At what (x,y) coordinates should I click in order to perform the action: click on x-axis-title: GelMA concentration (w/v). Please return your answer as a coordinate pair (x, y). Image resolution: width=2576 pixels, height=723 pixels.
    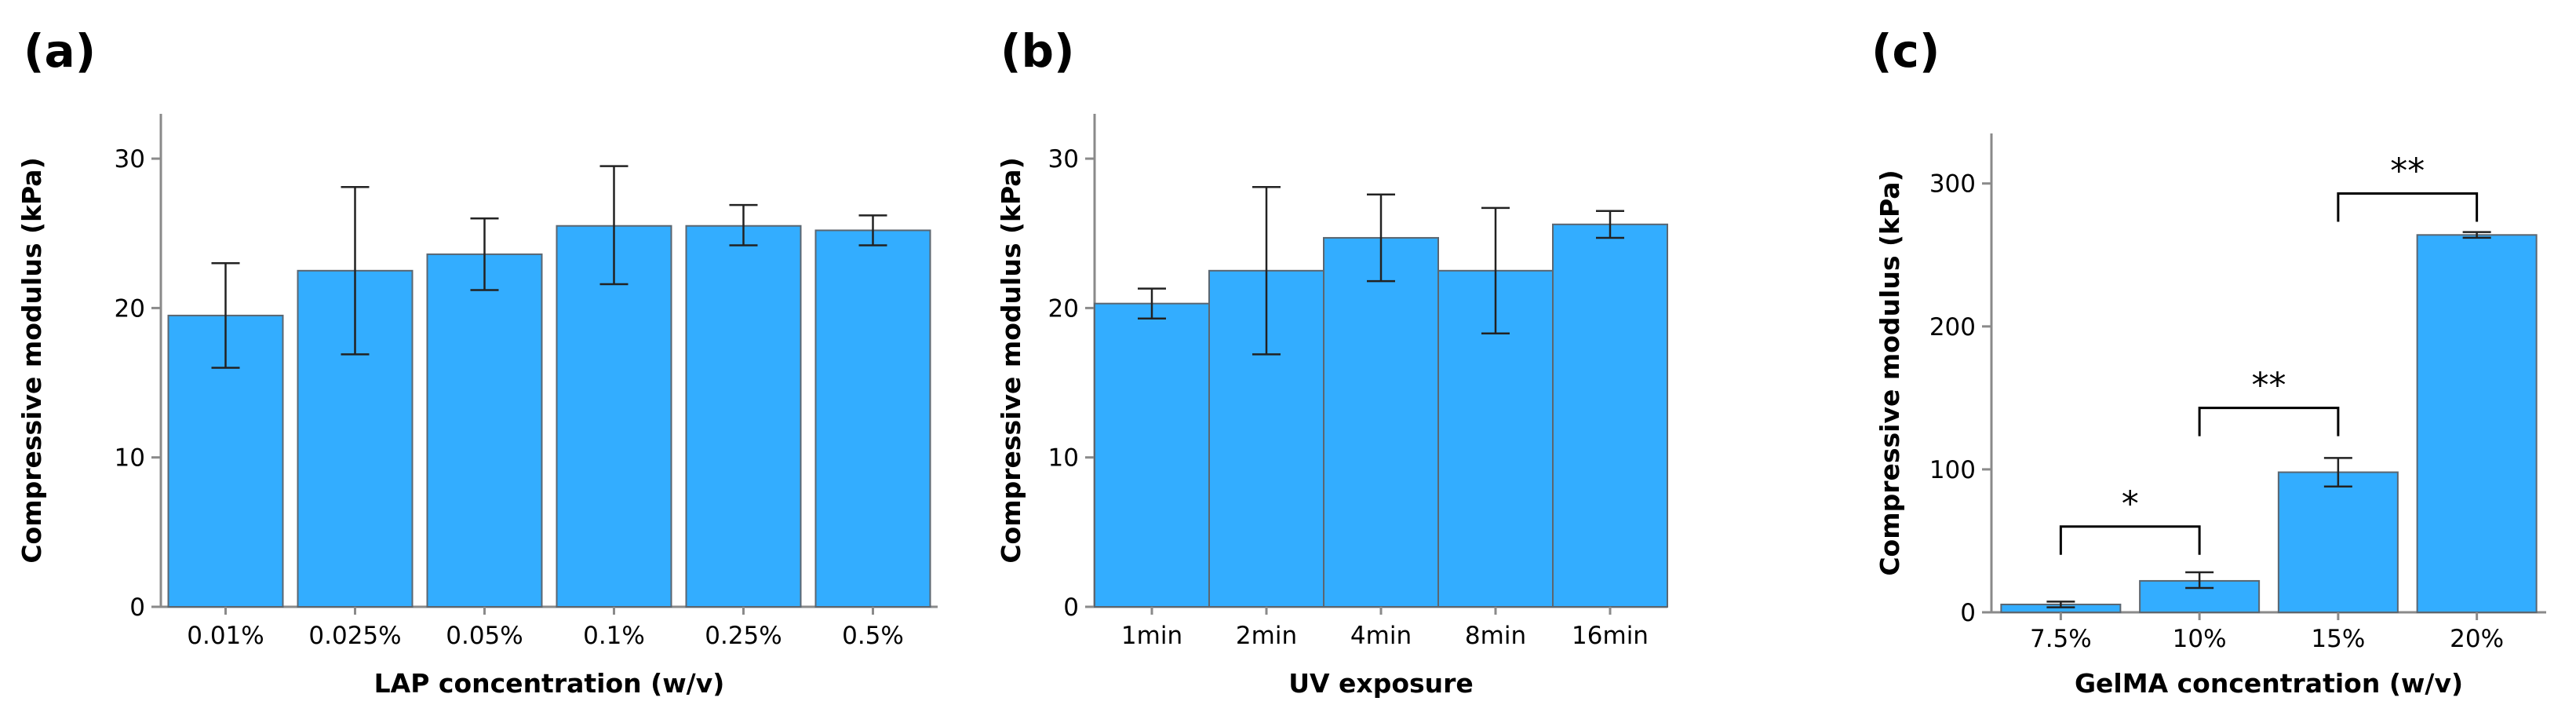
    Looking at the image, I should click on (2269, 683).